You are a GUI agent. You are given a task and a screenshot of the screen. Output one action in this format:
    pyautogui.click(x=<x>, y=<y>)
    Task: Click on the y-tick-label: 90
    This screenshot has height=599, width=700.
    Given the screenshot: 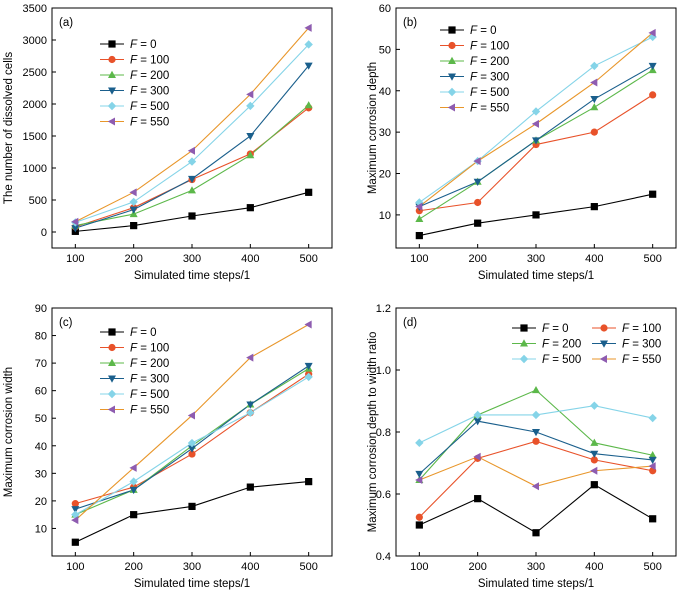 What is the action you would take?
    pyautogui.click(x=41, y=309)
    